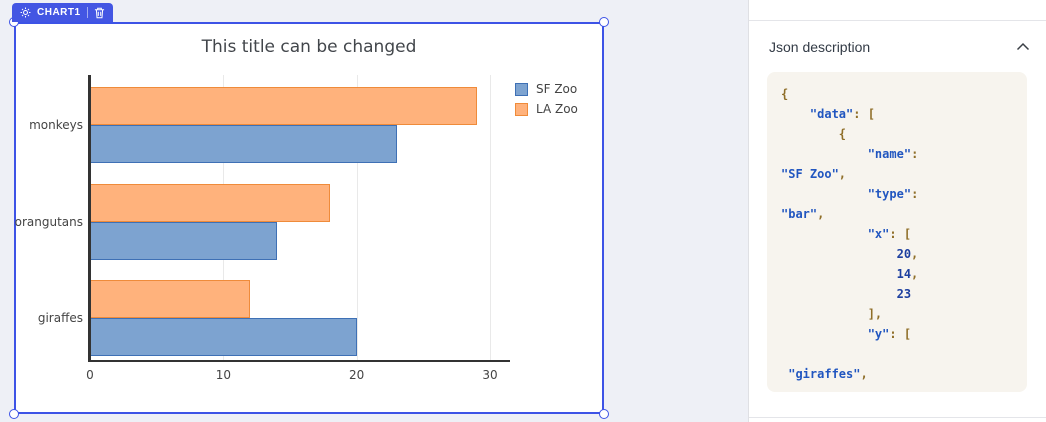  Describe the element at coordinates (357, 375) in the screenshot. I see `x-axis-tick-label: 20` at that location.